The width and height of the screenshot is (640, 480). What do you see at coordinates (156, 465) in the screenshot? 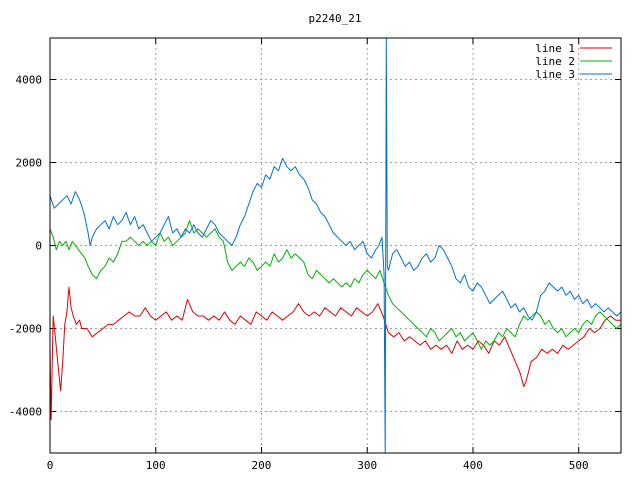
I see `x-tick-label: 100` at bounding box center [156, 465].